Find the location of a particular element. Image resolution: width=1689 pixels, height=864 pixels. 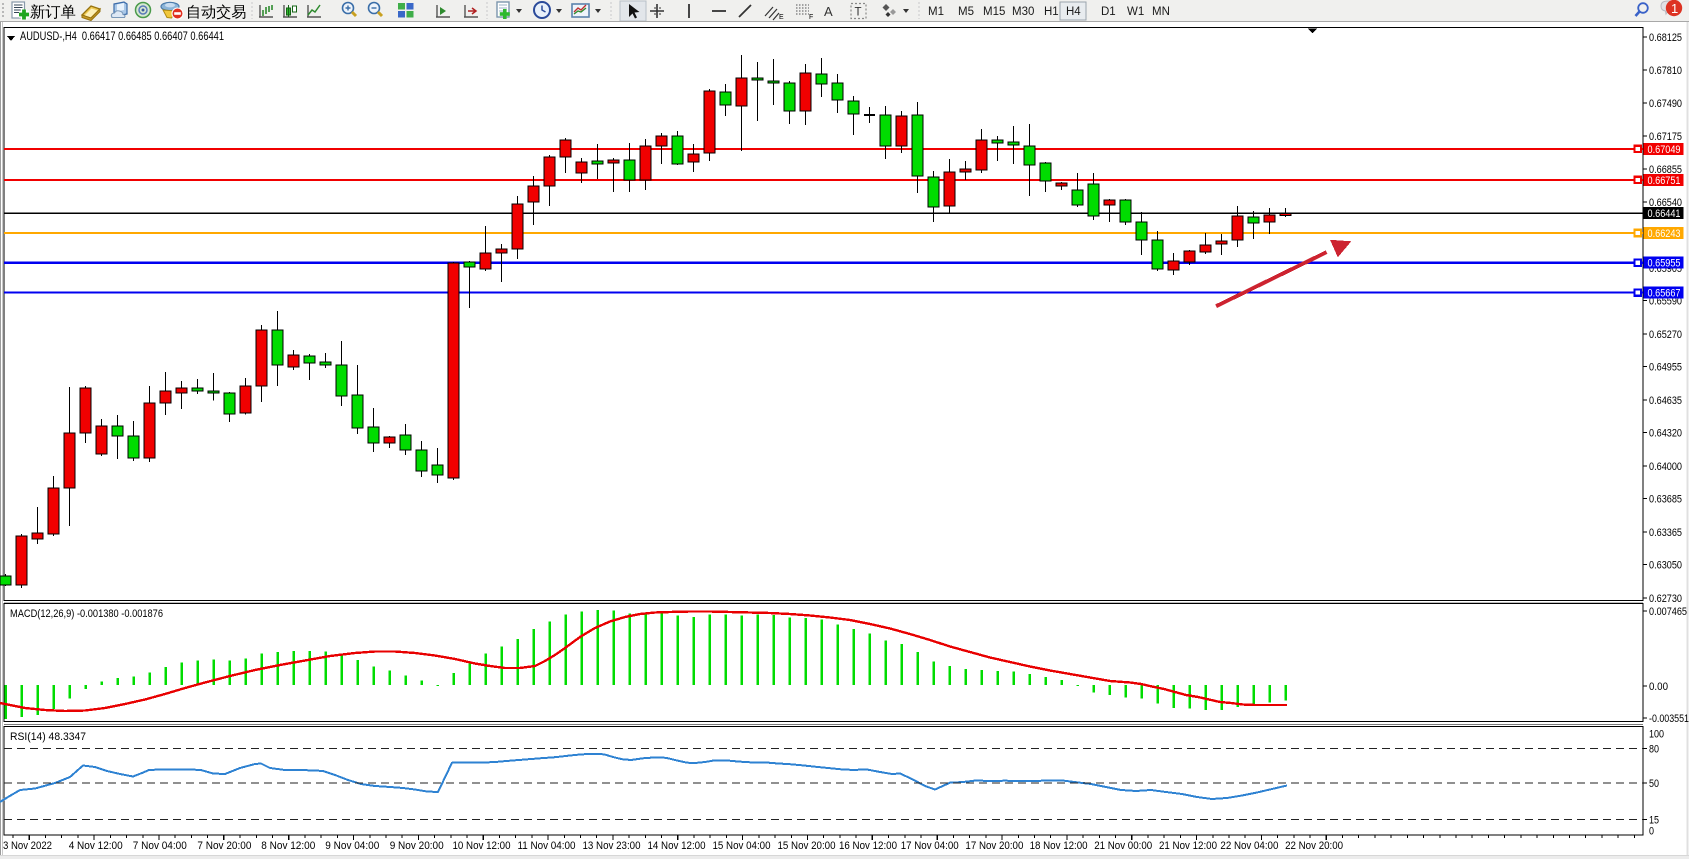

svg-text: 0.64320 is located at coordinates (1665, 434).